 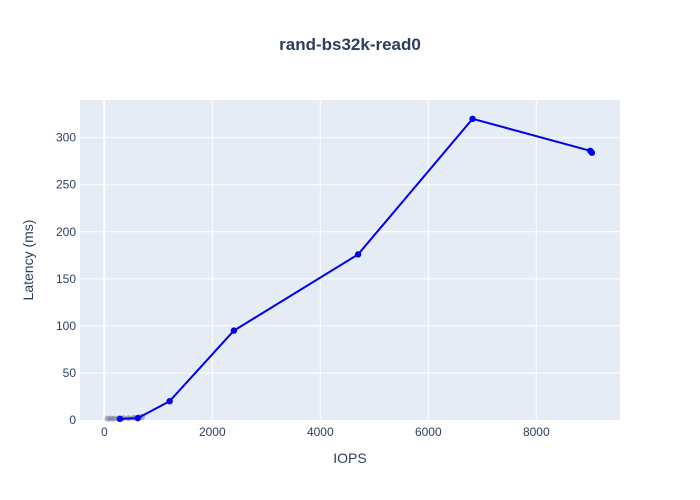 I want to click on x-tick-label: 8000, so click(x=536, y=432).